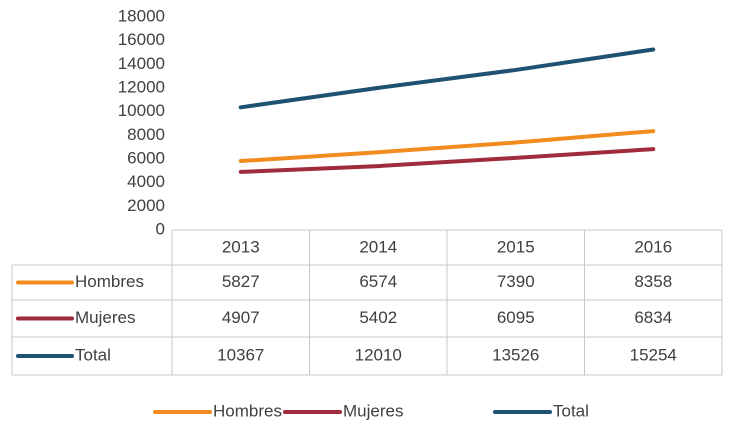 This screenshot has width=740, height=430. Describe the element at coordinates (516, 317) in the screenshot. I see `table-cell: 6095` at that location.